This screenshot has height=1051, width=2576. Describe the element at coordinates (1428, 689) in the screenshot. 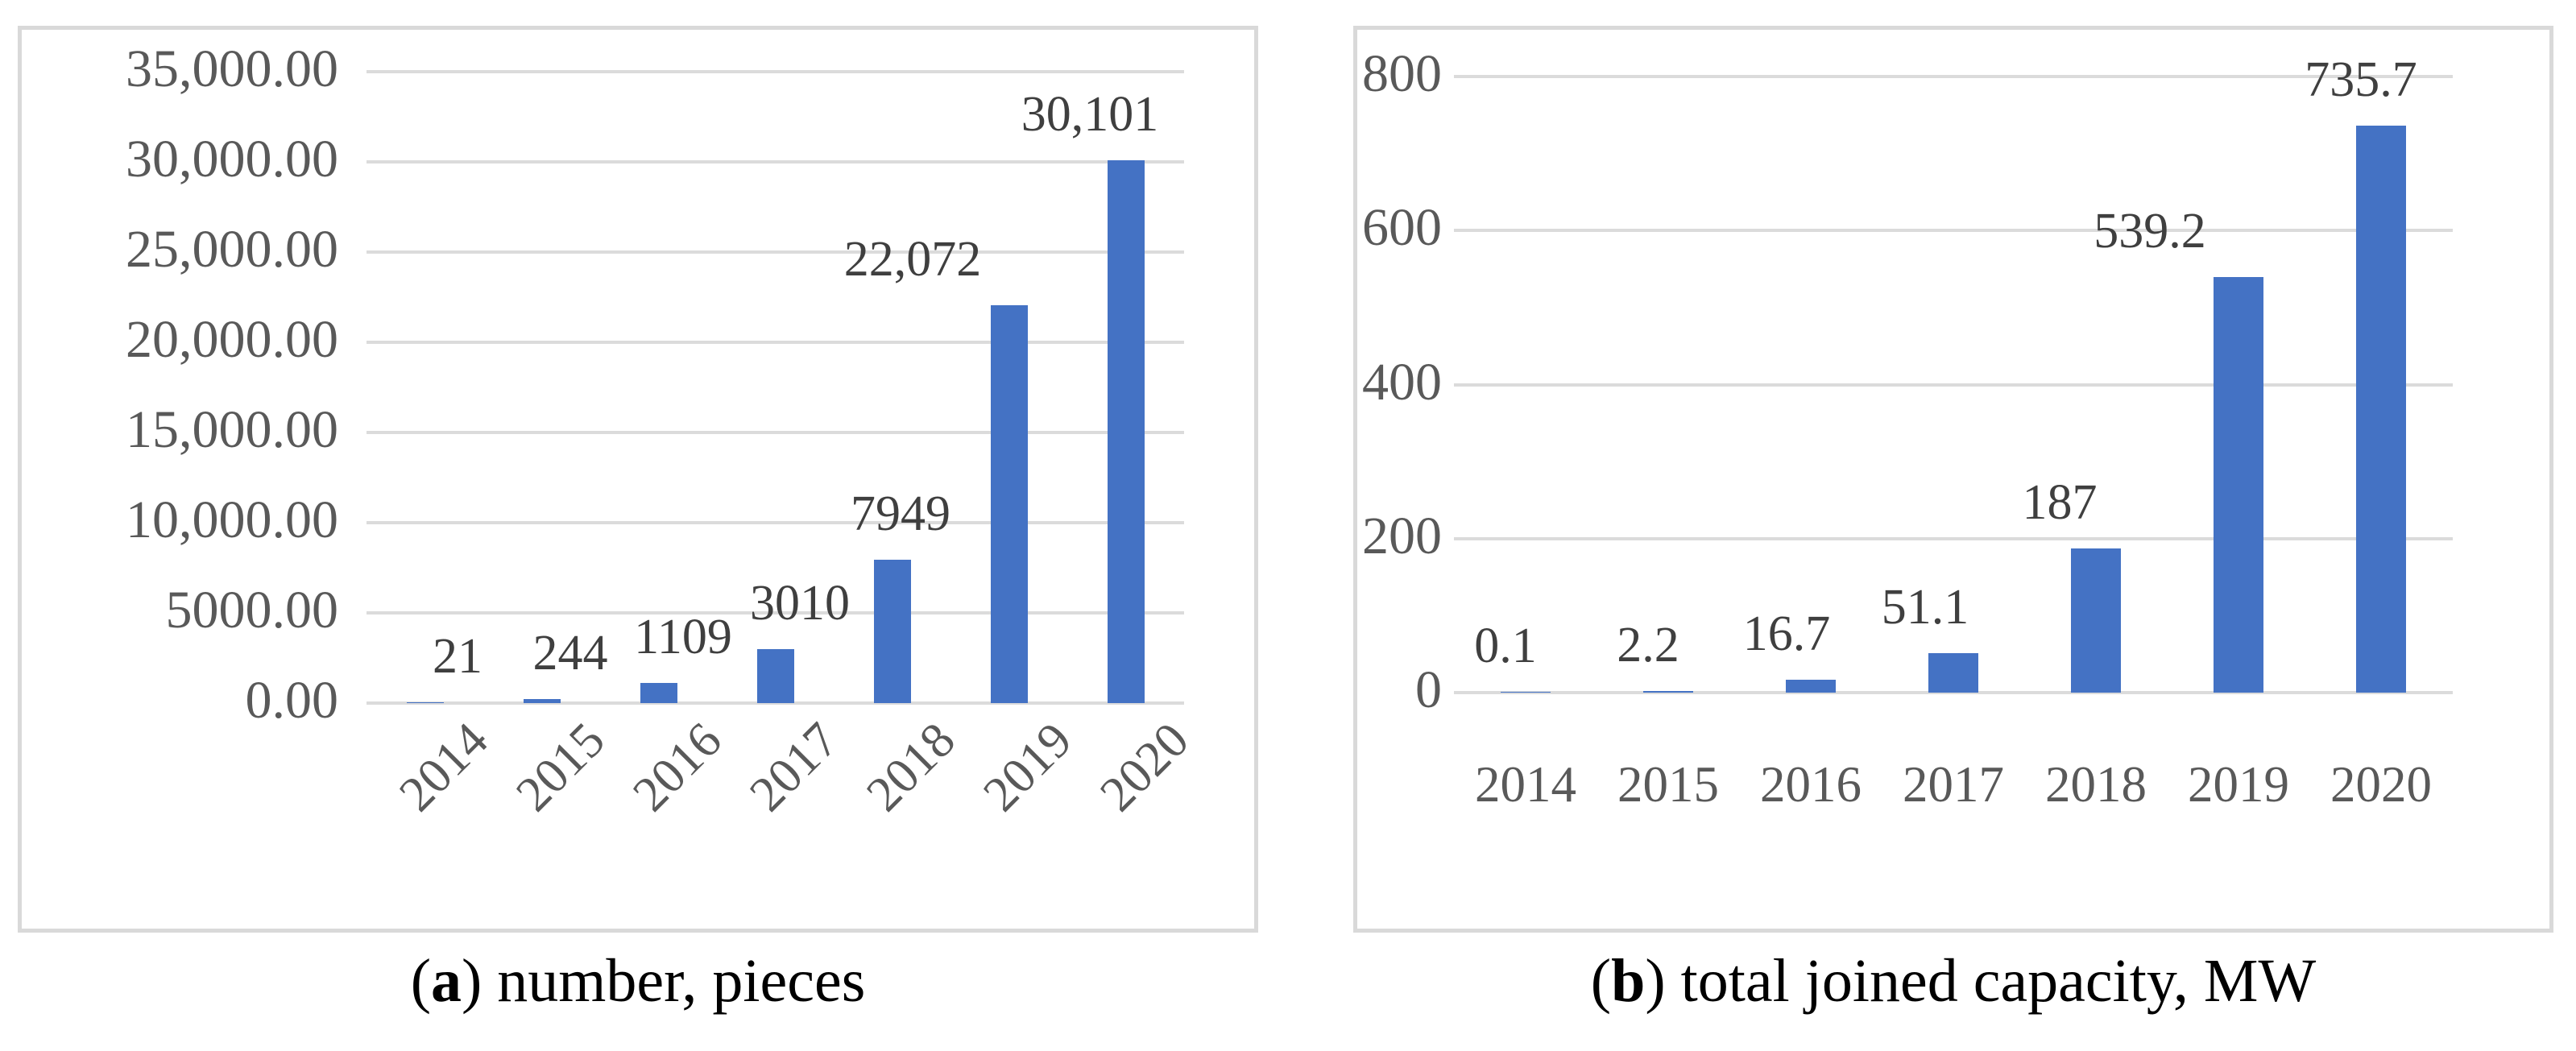

I see `y-axis-tick-label: 0` at that location.